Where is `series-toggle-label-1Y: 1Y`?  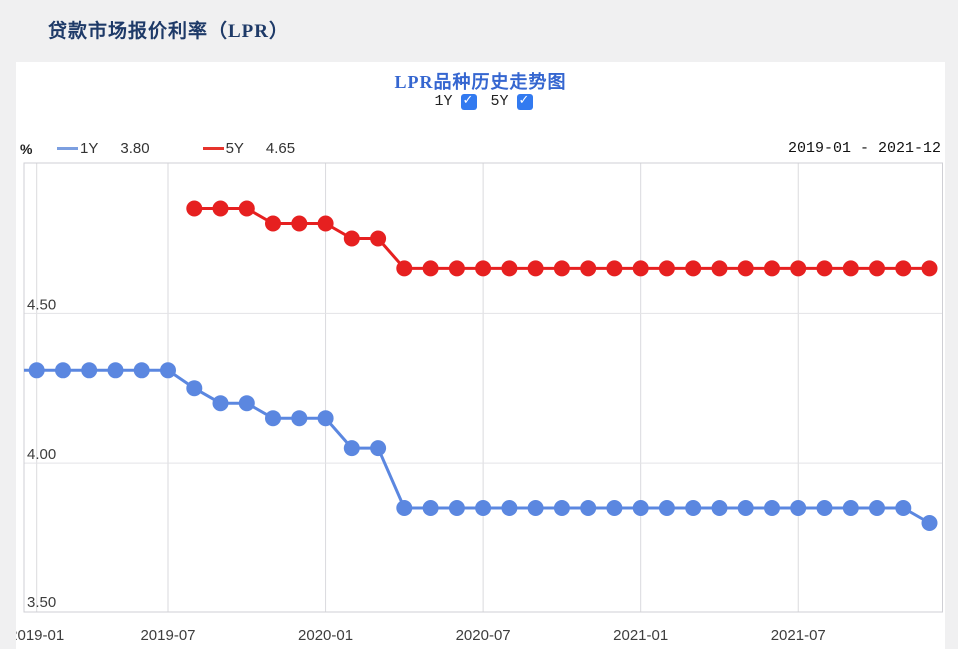
series-toggle-label-1Y: 1Y is located at coordinates (443, 101).